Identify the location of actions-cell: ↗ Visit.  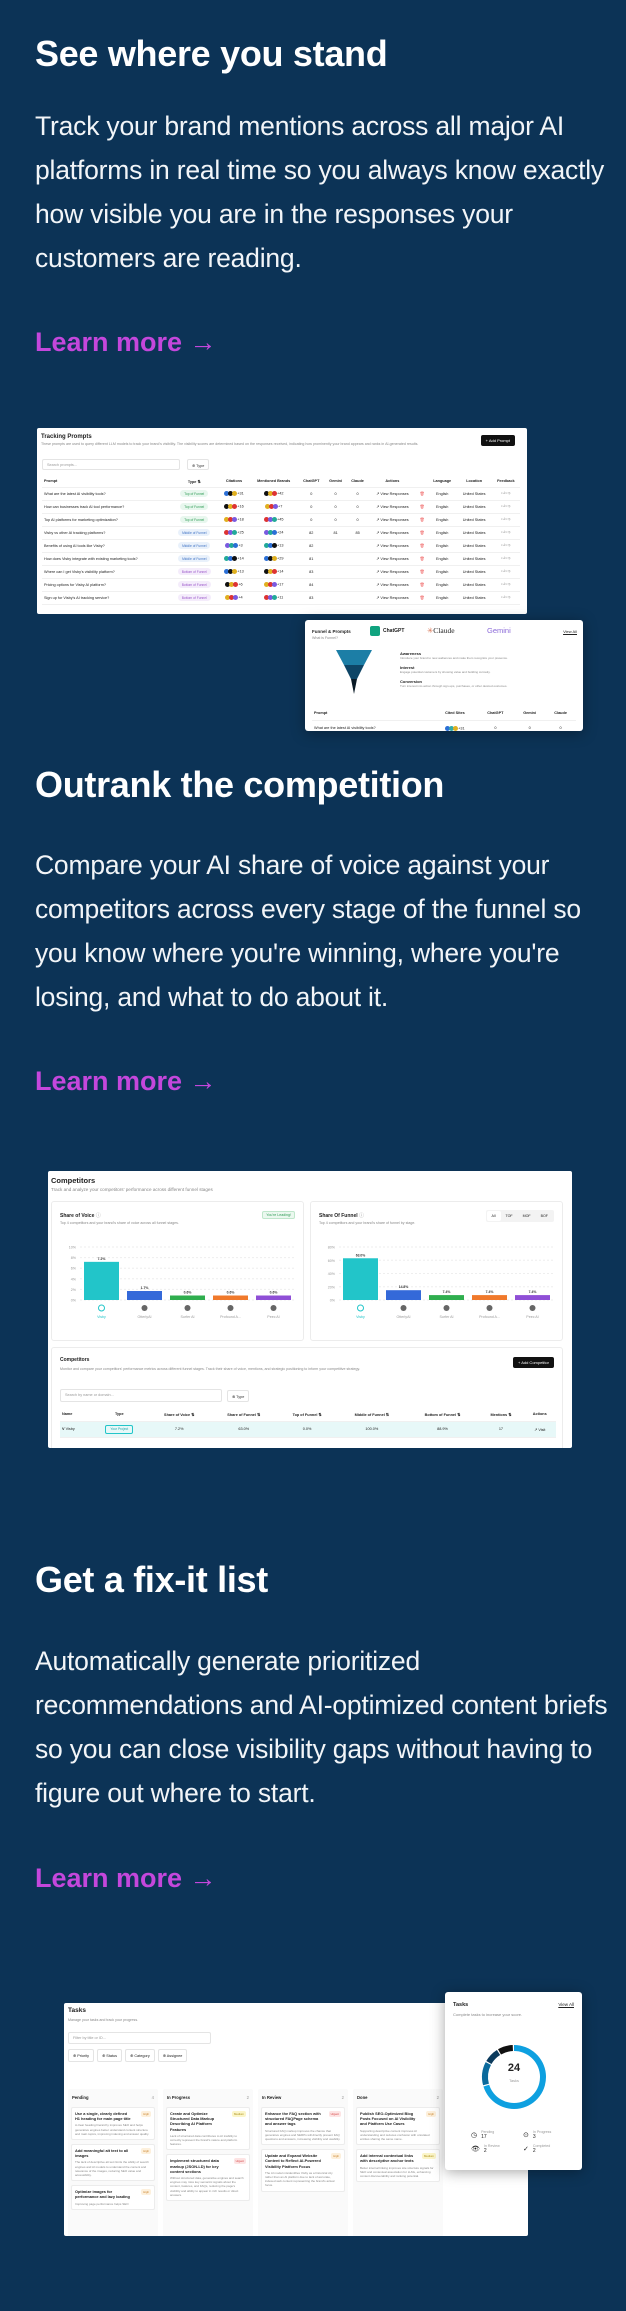
(539, 1429).